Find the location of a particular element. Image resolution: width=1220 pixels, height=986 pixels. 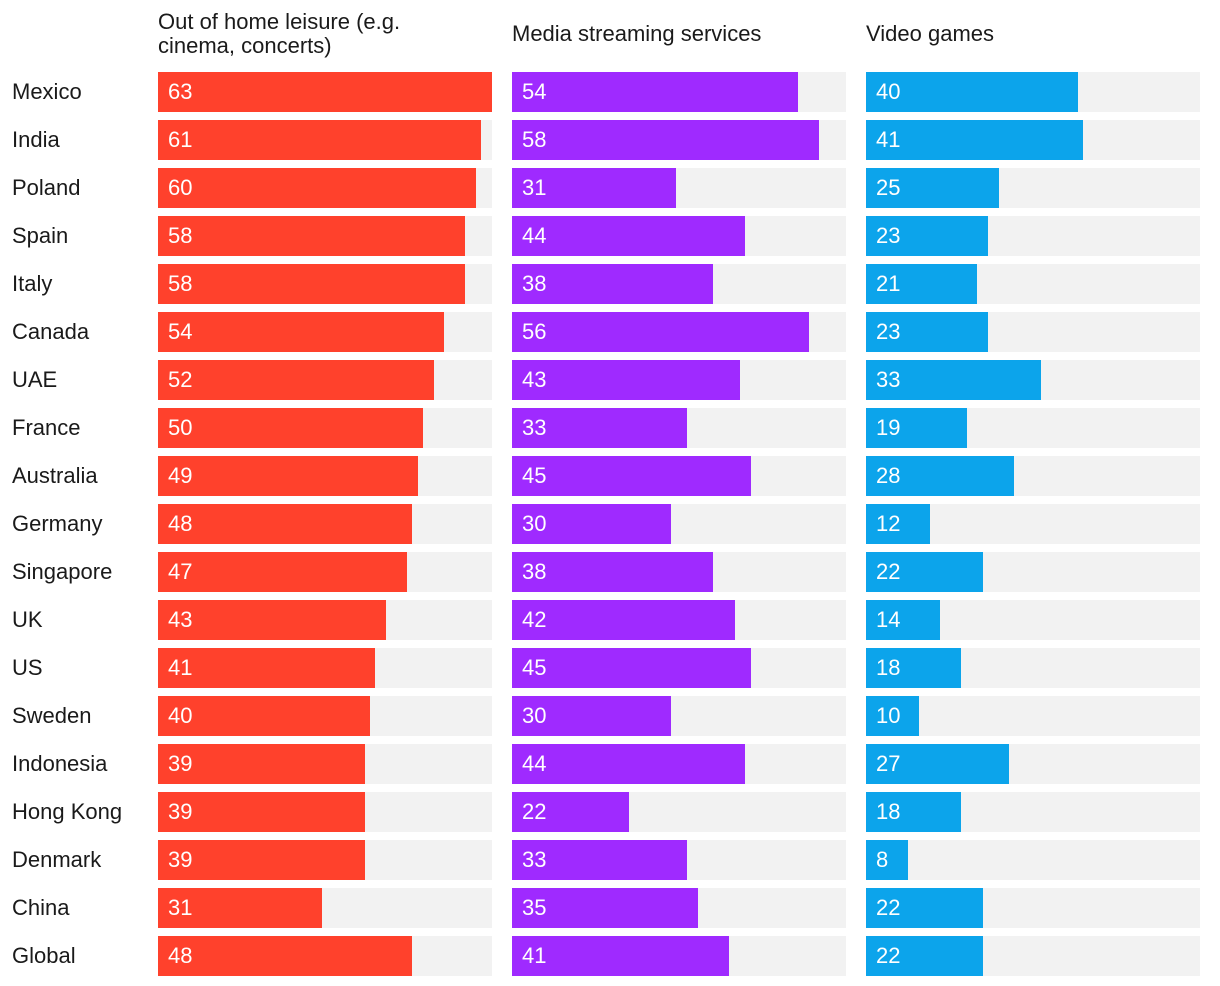

bar-track: 61 is located at coordinates (325, 140).